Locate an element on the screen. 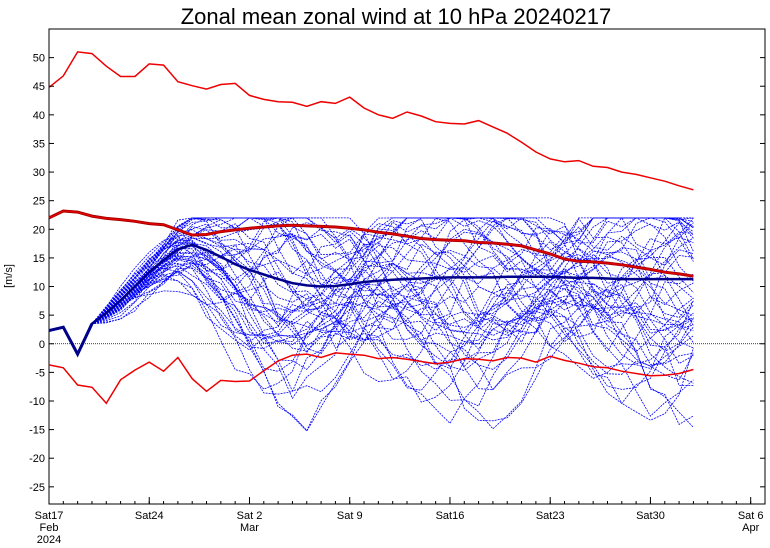  y-axis-label: [m/s] is located at coordinates (9, 276).